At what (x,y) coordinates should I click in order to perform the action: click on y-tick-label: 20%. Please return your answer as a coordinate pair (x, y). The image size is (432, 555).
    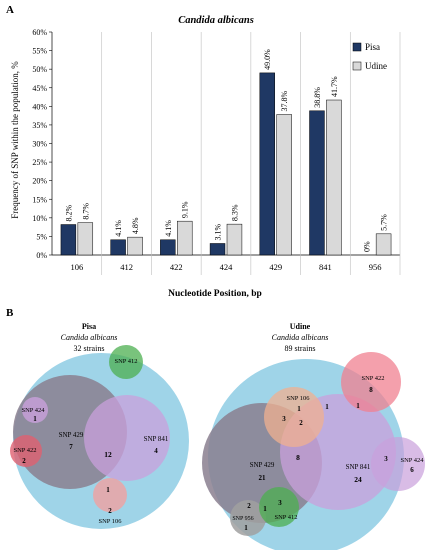
    Looking at the image, I should click on (39, 181).